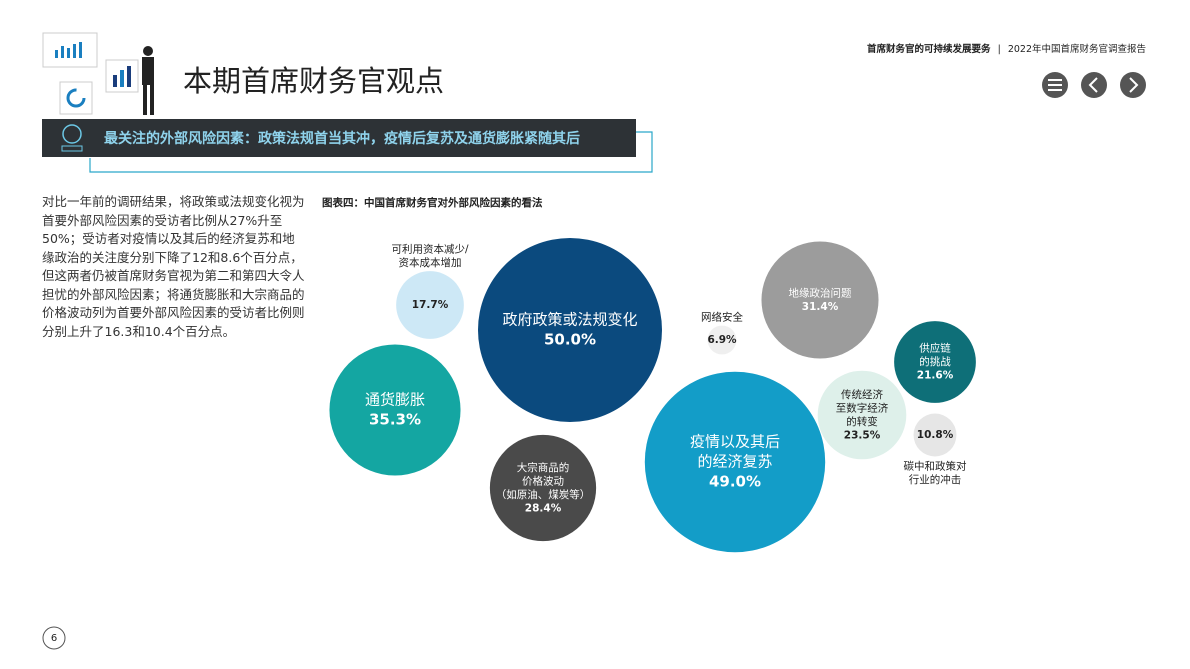 The width and height of the screenshot is (1190, 669). I want to click on value-label: 21.6%, so click(935, 376).